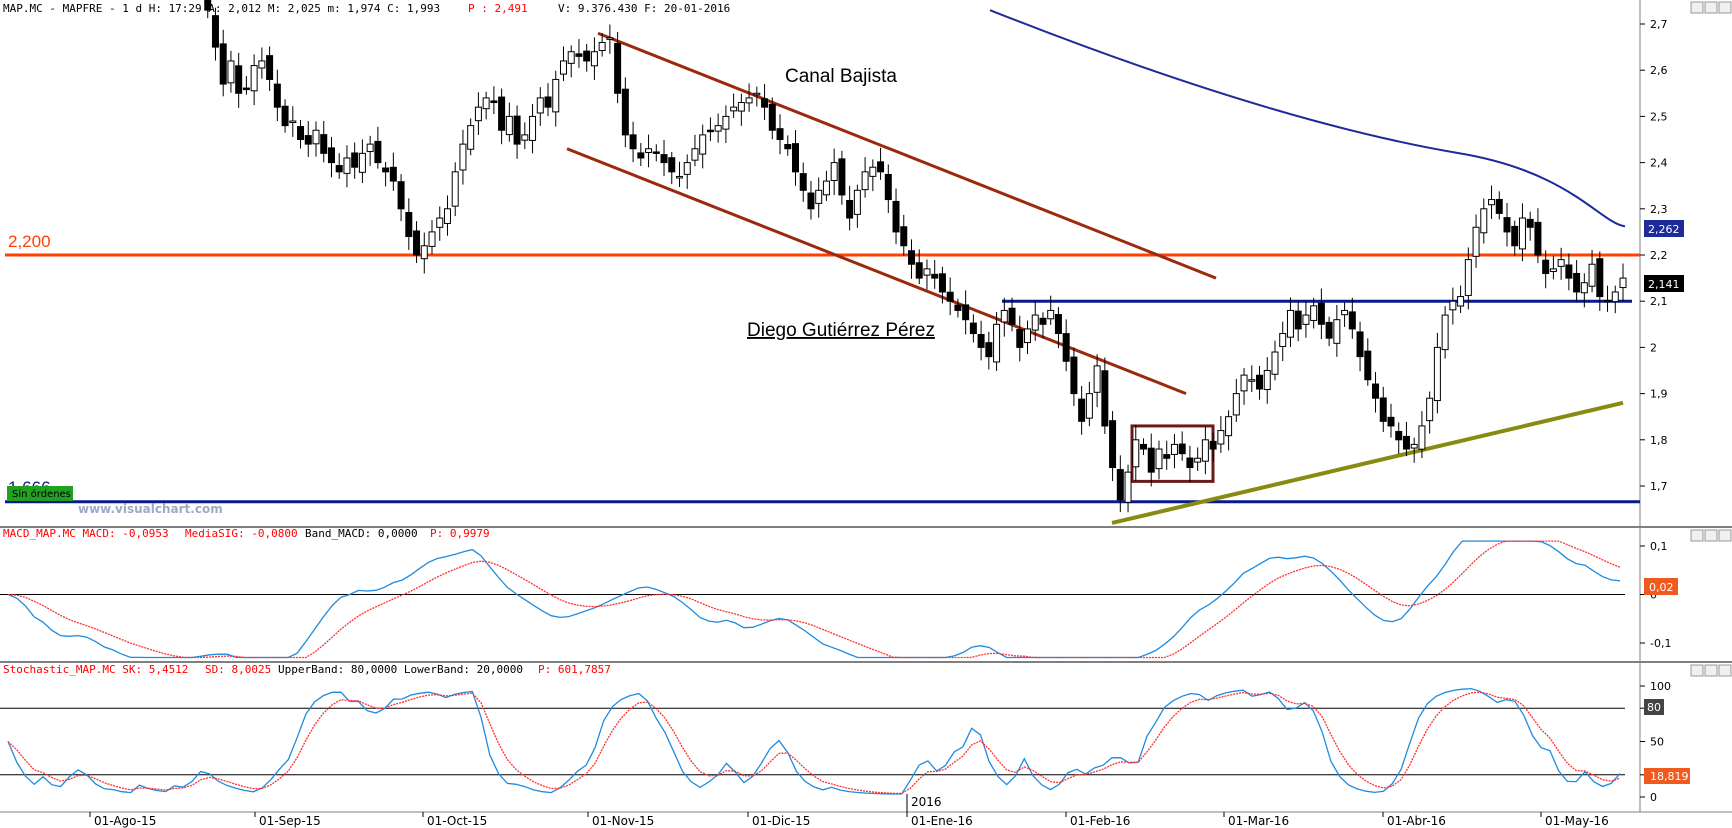 The width and height of the screenshot is (1732, 828). What do you see at coordinates (1660, 643) in the screenshot?
I see `macd-tick-label: -0,1` at bounding box center [1660, 643].